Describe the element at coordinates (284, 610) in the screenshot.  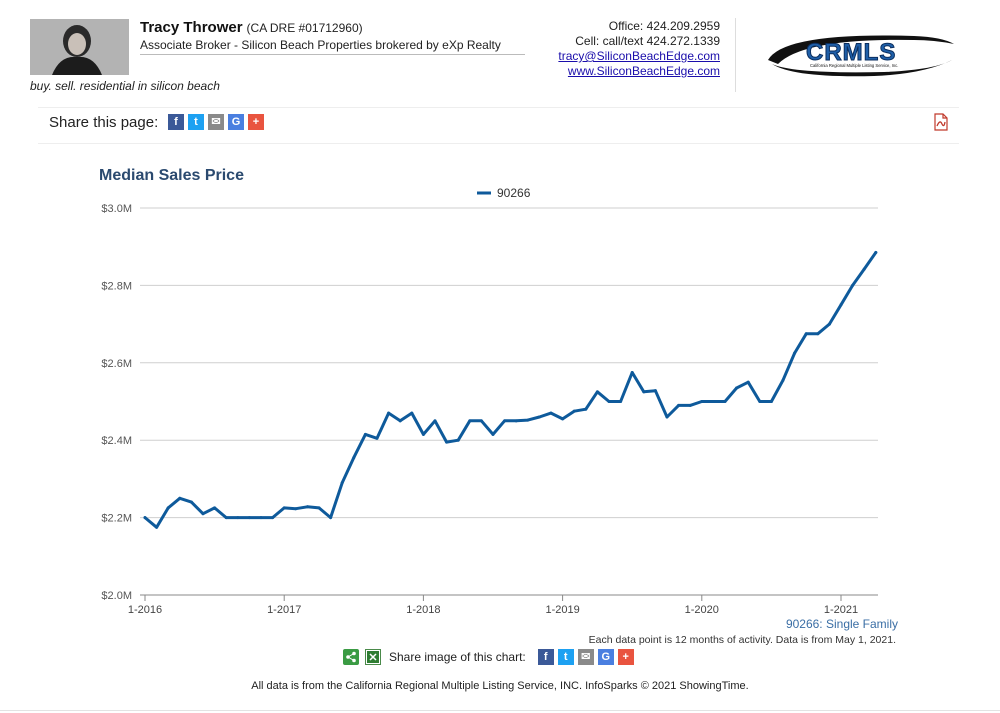
I see `x-tick-label: 1-2017` at that location.